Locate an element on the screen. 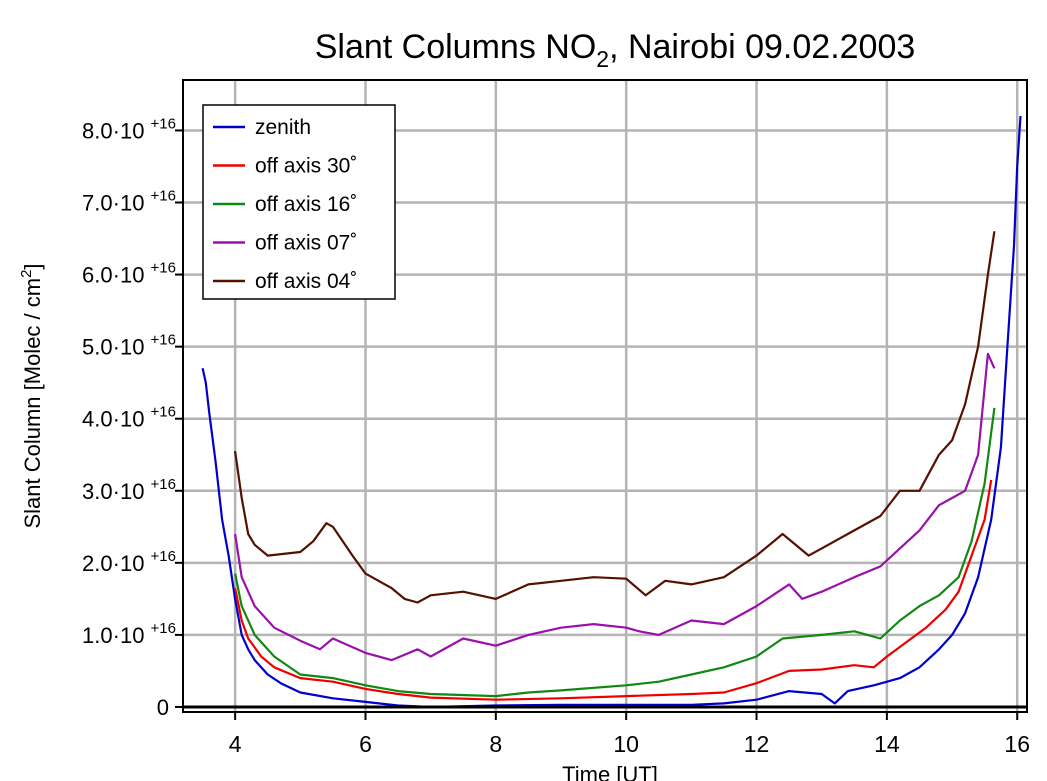 The height and width of the screenshot is (781, 1047). x-tick-label: 4 is located at coordinates (235, 744).